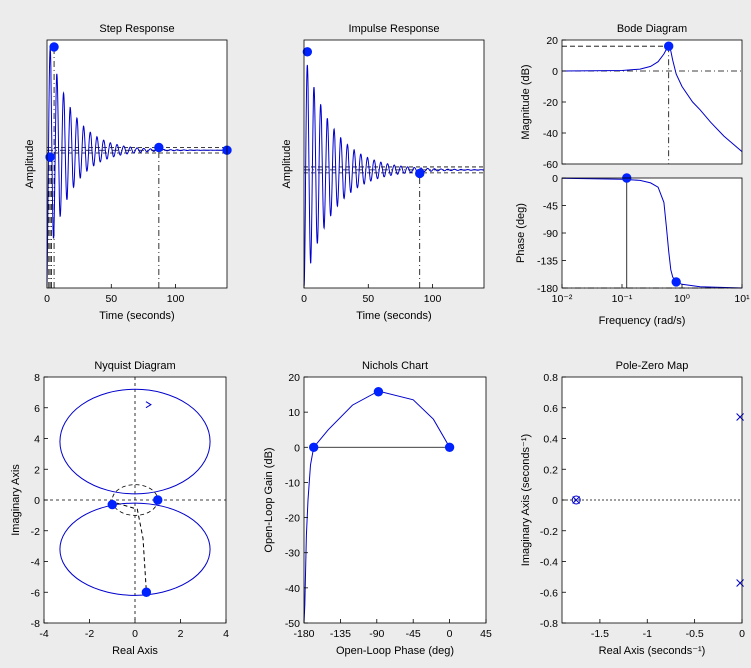 Image resolution: width=751 pixels, height=668 pixels. Describe the element at coordinates (547, 289) in the screenshot. I see `bode-phase-ytick-label: -180` at that location.